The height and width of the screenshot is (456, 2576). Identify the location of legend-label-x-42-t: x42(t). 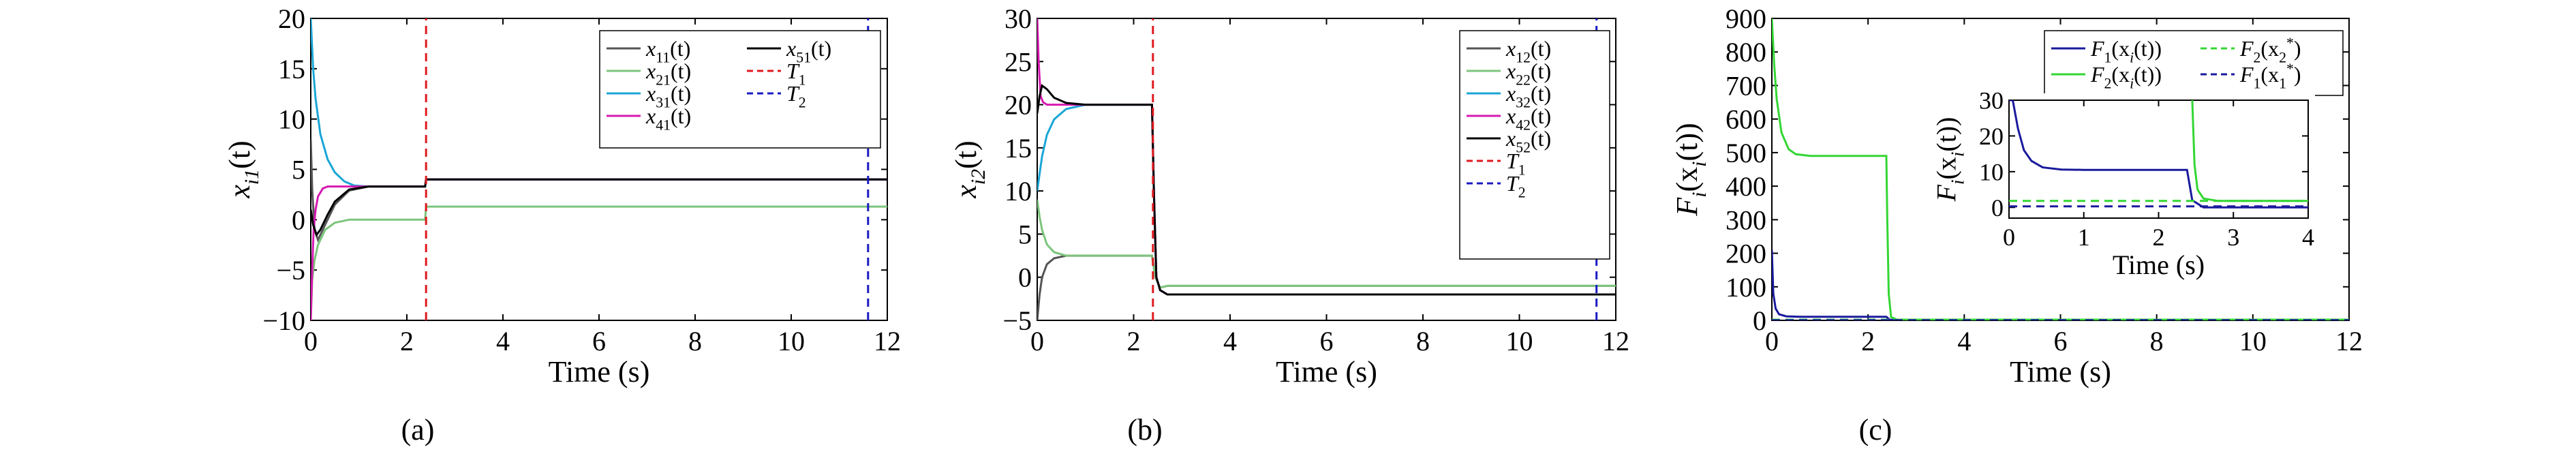
(1528, 119).